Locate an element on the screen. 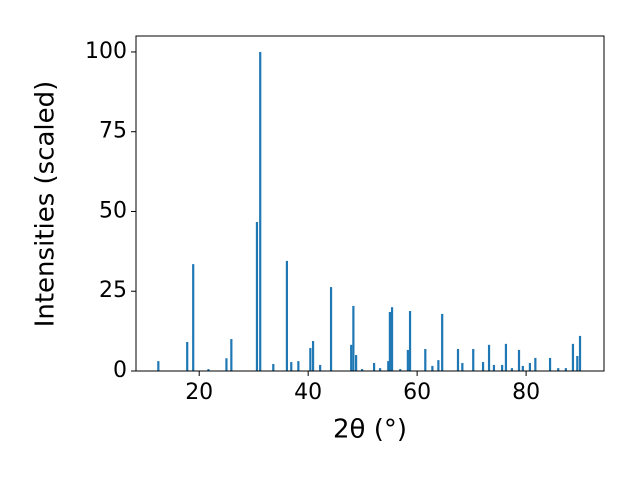 The image size is (640, 480). y-tick-label: 50 is located at coordinates (113, 210).